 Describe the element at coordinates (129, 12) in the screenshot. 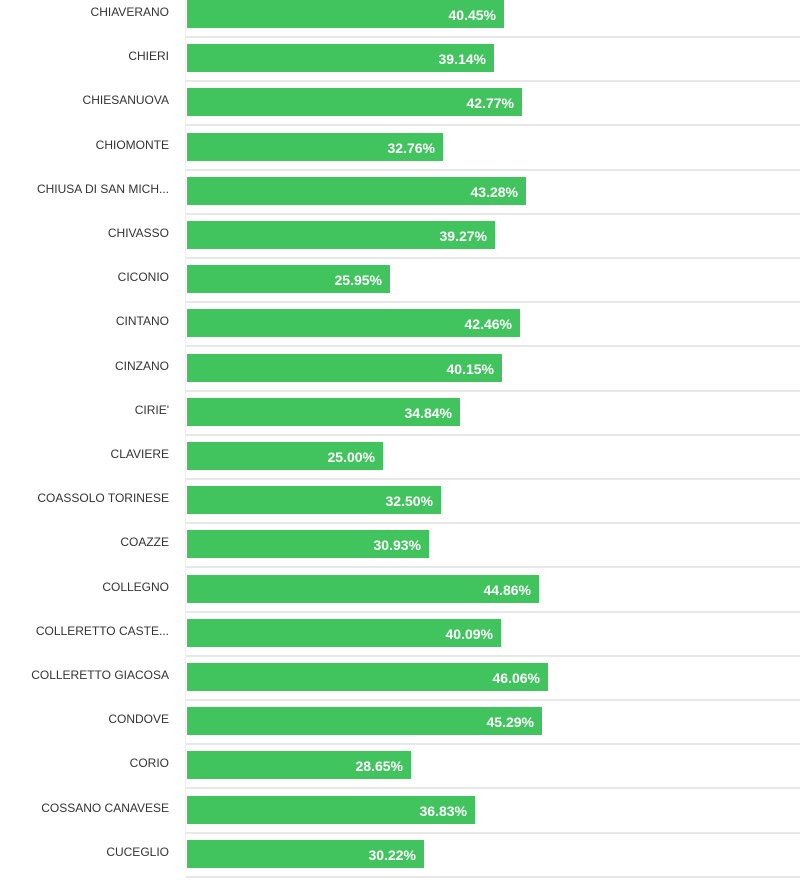

I see `category-label: CHIAVERANO` at that location.